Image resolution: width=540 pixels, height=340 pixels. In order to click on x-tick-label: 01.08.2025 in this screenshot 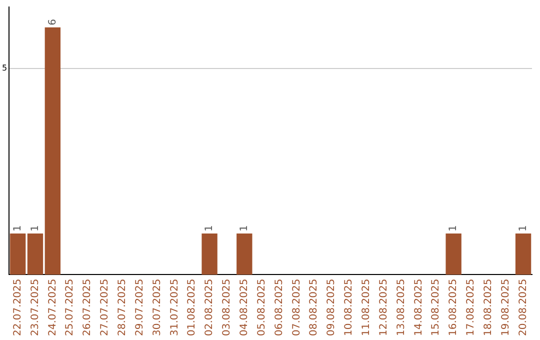, I will do `click(192, 307)`.